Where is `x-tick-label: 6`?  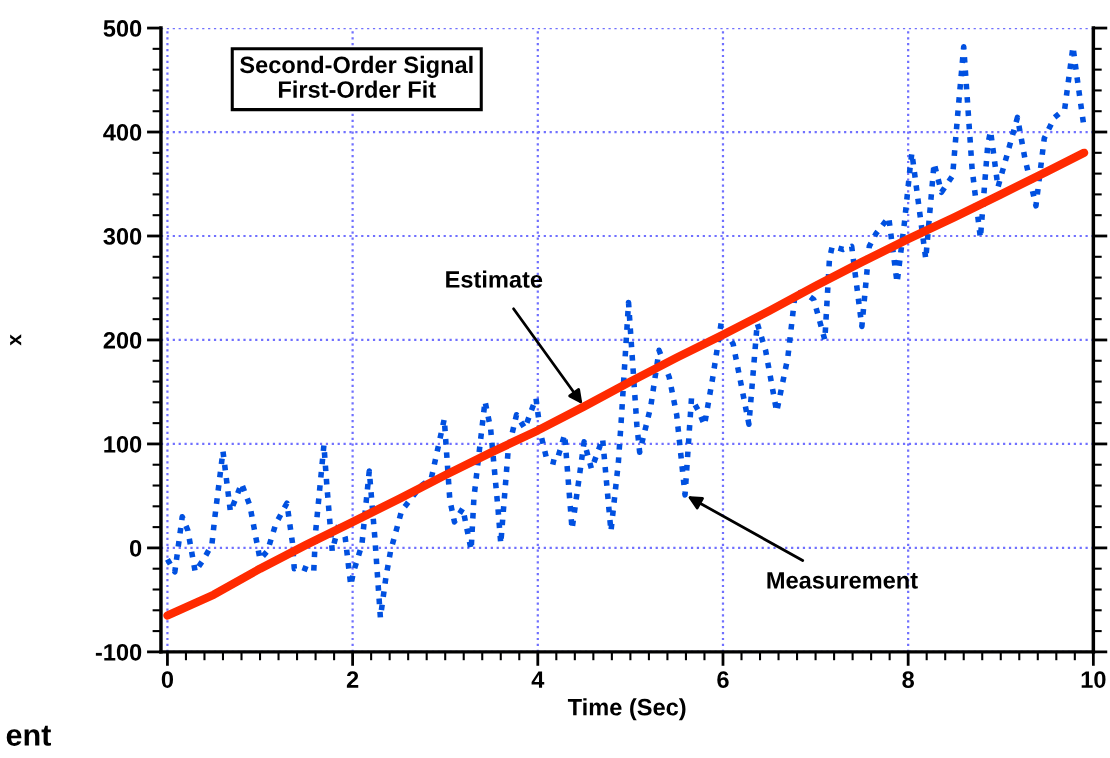
x-tick-label: 6 is located at coordinates (723, 679).